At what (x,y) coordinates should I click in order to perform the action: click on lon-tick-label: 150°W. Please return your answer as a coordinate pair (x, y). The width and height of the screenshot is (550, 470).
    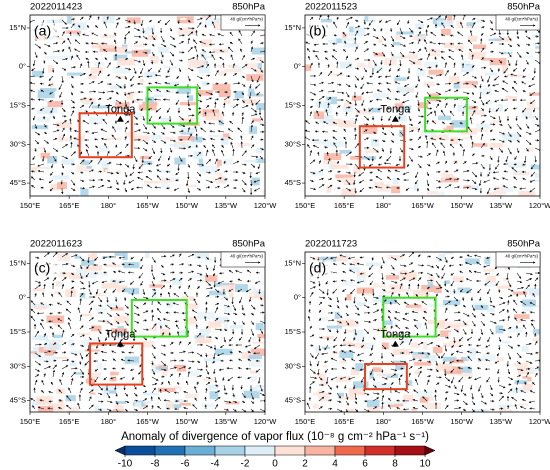
    Looking at the image, I should click on (187, 421).